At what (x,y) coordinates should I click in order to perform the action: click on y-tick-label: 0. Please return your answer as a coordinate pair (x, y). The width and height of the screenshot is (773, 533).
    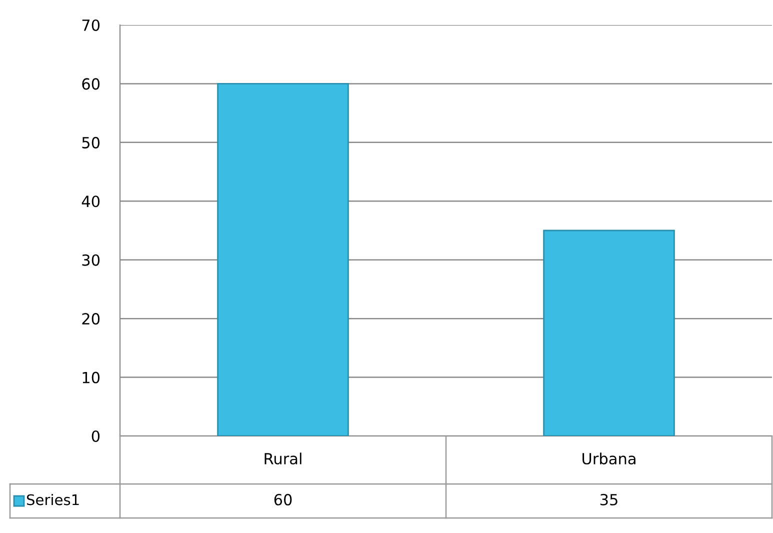
    Looking at the image, I should click on (96, 436).